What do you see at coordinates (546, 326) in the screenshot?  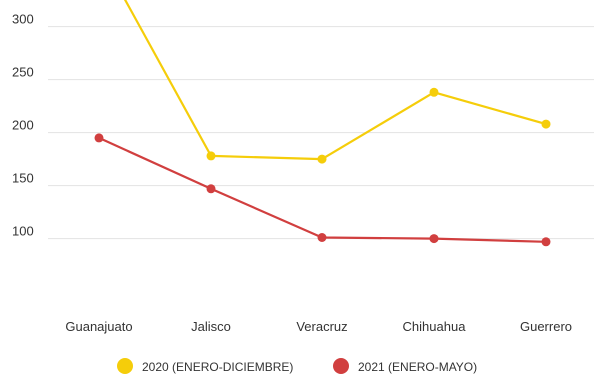 I see `x-tick-label: Guerrero` at bounding box center [546, 326].